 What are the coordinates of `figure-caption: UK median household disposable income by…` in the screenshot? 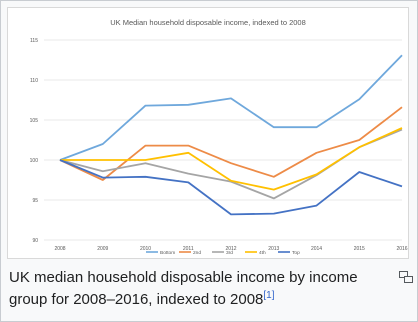 It's located at (202, 289).